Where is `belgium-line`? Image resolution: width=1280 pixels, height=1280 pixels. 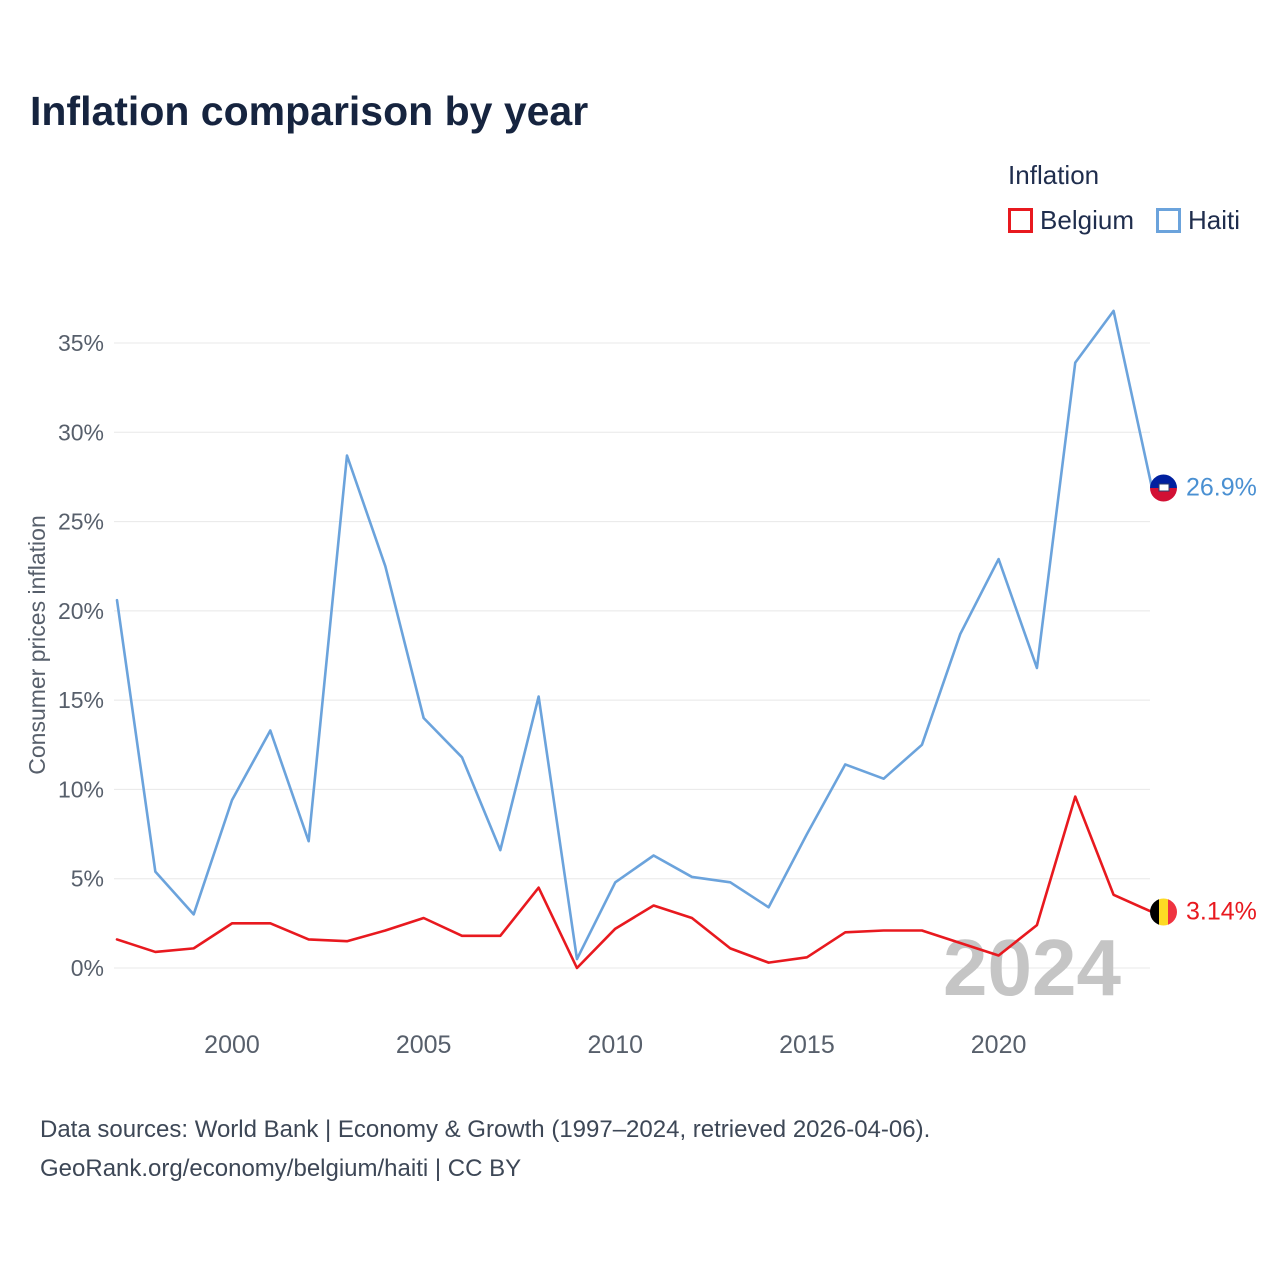
belgium-line is located at coordinates (634, 882).